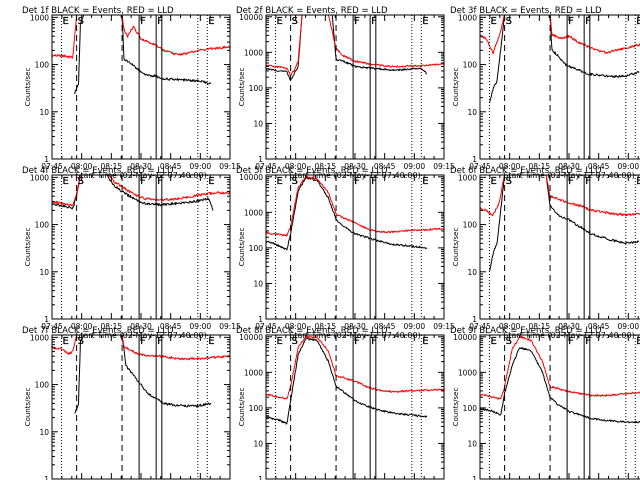 The width and height of the screenshot is (640, 480). What do you see at coordinates (98, 331) in the screenshot?
I see `chart-title: Det 7f BLACK = Events, RED = LLD` at bounding box center [98, 331].